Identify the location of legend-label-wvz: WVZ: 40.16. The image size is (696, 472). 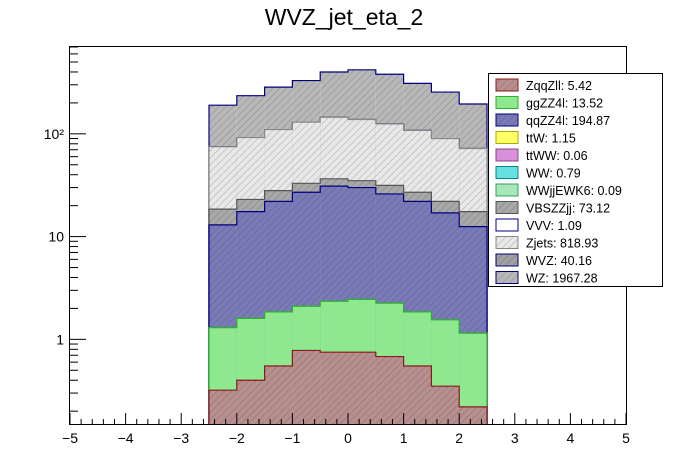
(559, 261).